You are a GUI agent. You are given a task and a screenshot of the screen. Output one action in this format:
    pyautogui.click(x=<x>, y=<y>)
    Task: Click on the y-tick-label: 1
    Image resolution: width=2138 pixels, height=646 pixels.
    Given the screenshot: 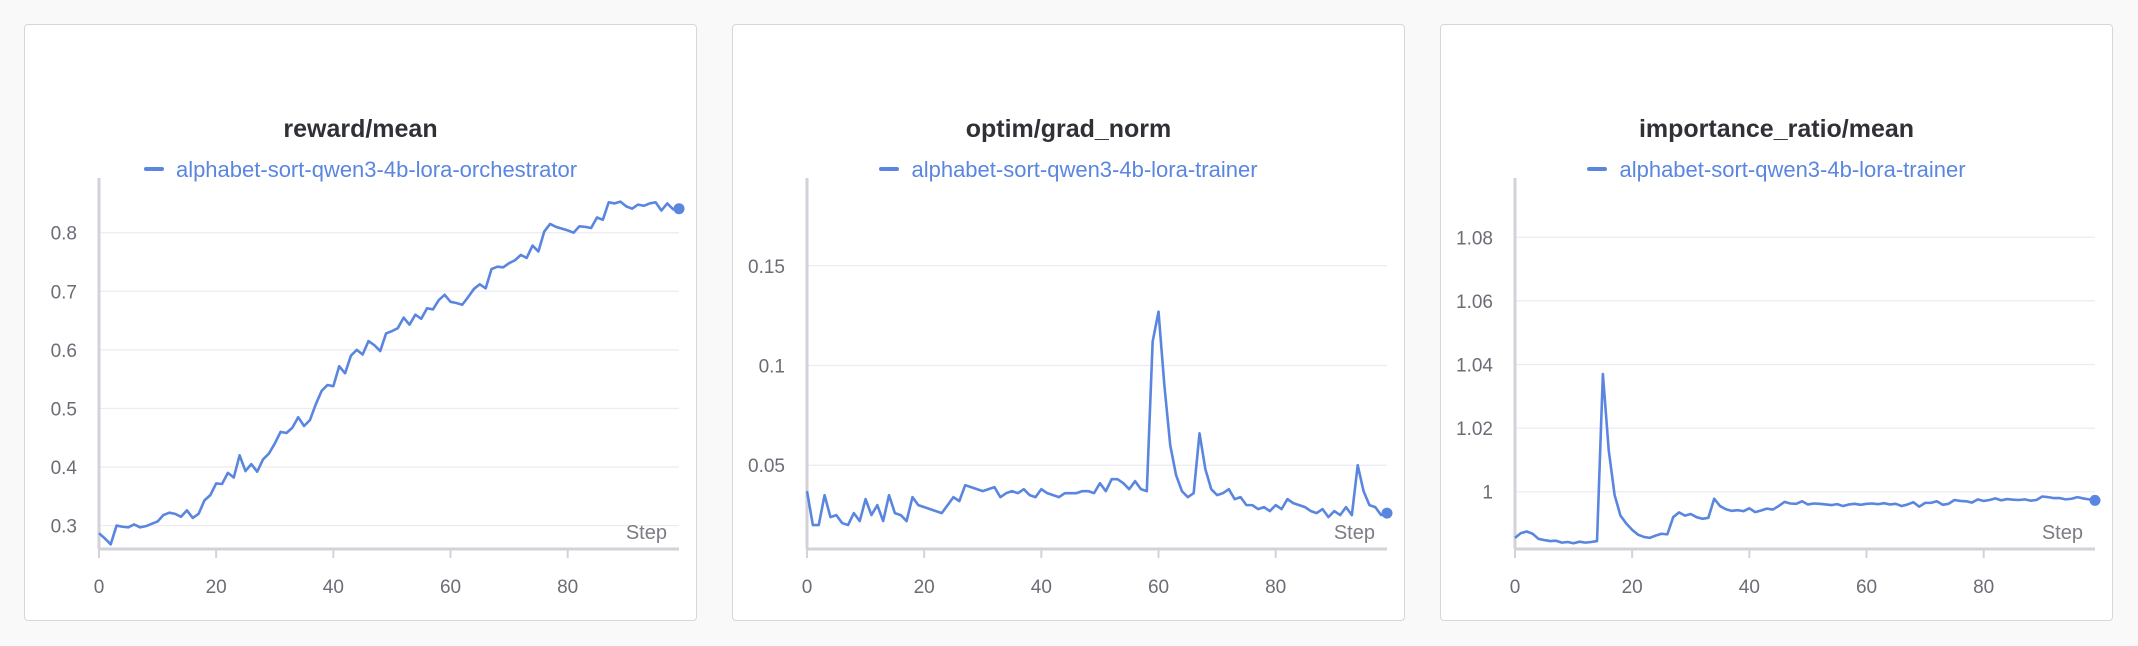 What is the action you would take?
    pyautogui.click(x=1487, y=493)
    